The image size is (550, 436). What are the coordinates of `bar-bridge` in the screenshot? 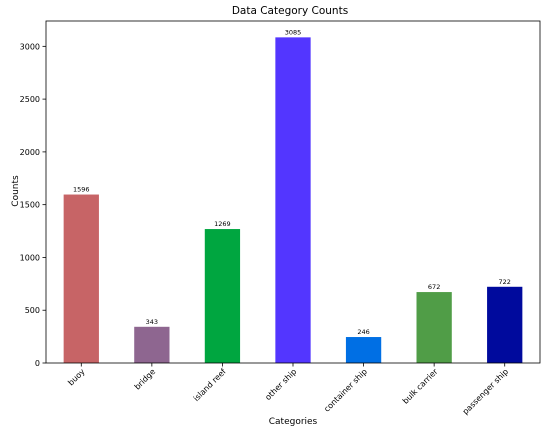 It's located at (152, 344).